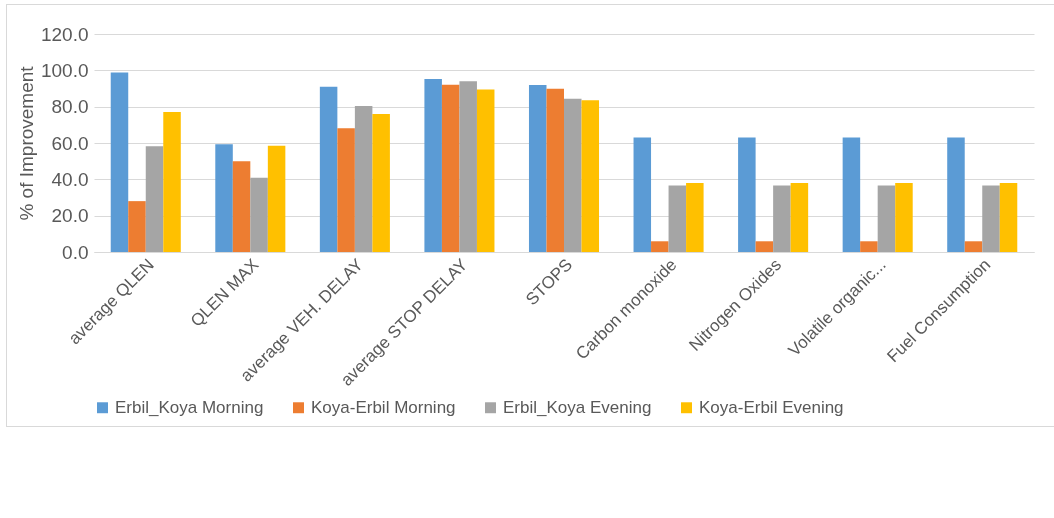 The image size is (1054, 518). Describe the element at coordinates (75, 252) in the screenshot. I see `y-tick-label: 0.0` at that location.